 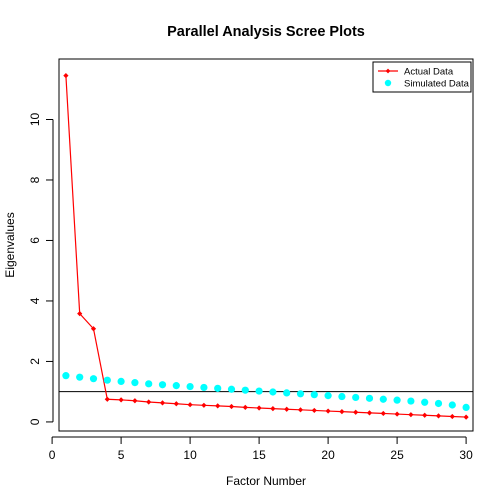 What do you see at coordinates (437, 84) in the screenshot?
I see `legend-entry-label: Simulated Data` at bounding box center [437, 84].